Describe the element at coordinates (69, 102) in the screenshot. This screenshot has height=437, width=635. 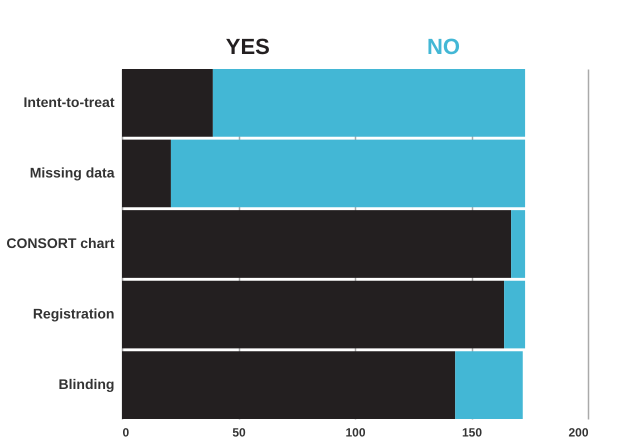
I see `y-tick-label: Intent-to-treat` at that location.